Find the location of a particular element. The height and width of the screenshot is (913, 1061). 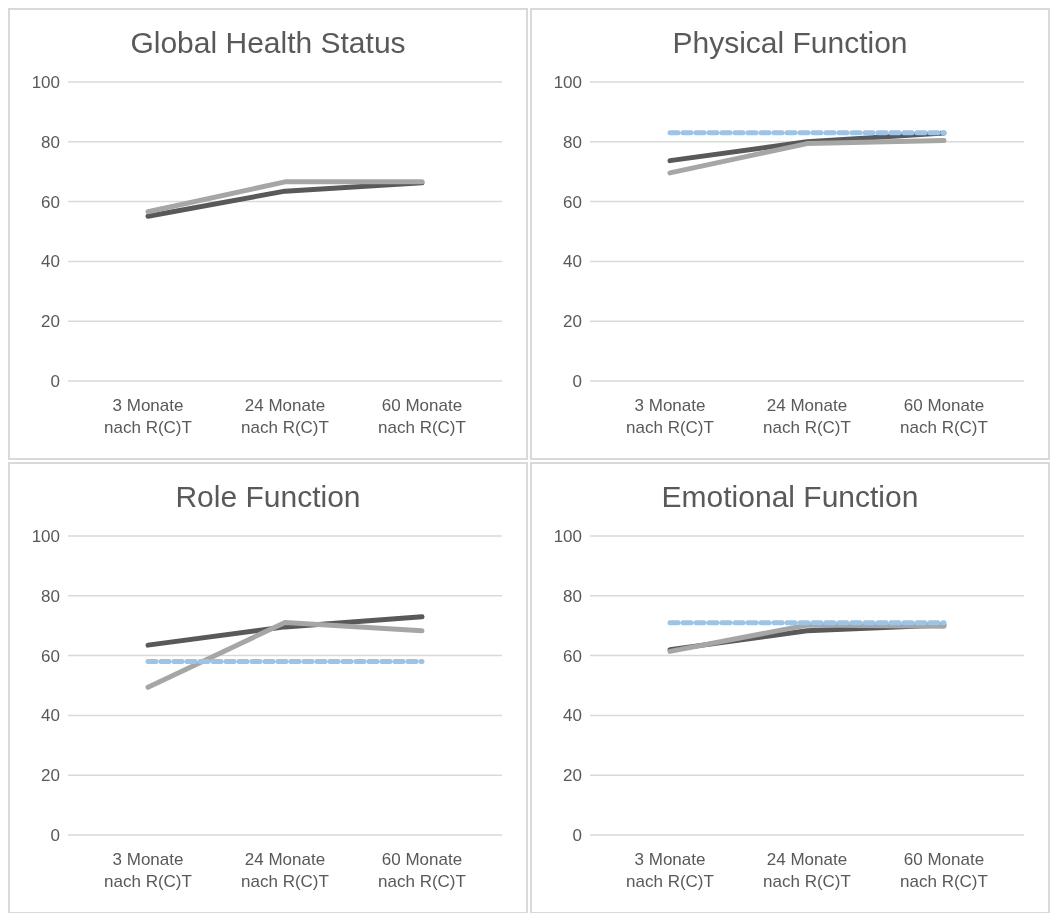

chart-title: Role Function is located at coordinates (268, 497).